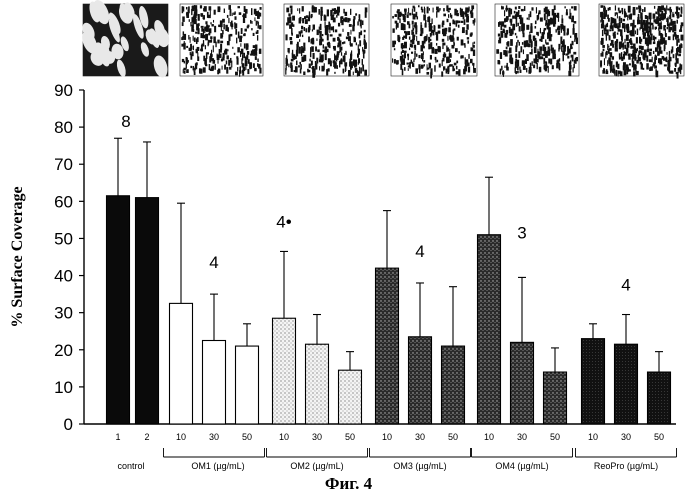  What do you see at coordinates (419, 466) in the screenshot?
I see `group-label: OM3 (µg/mL)` at bounding box center [419, 466].